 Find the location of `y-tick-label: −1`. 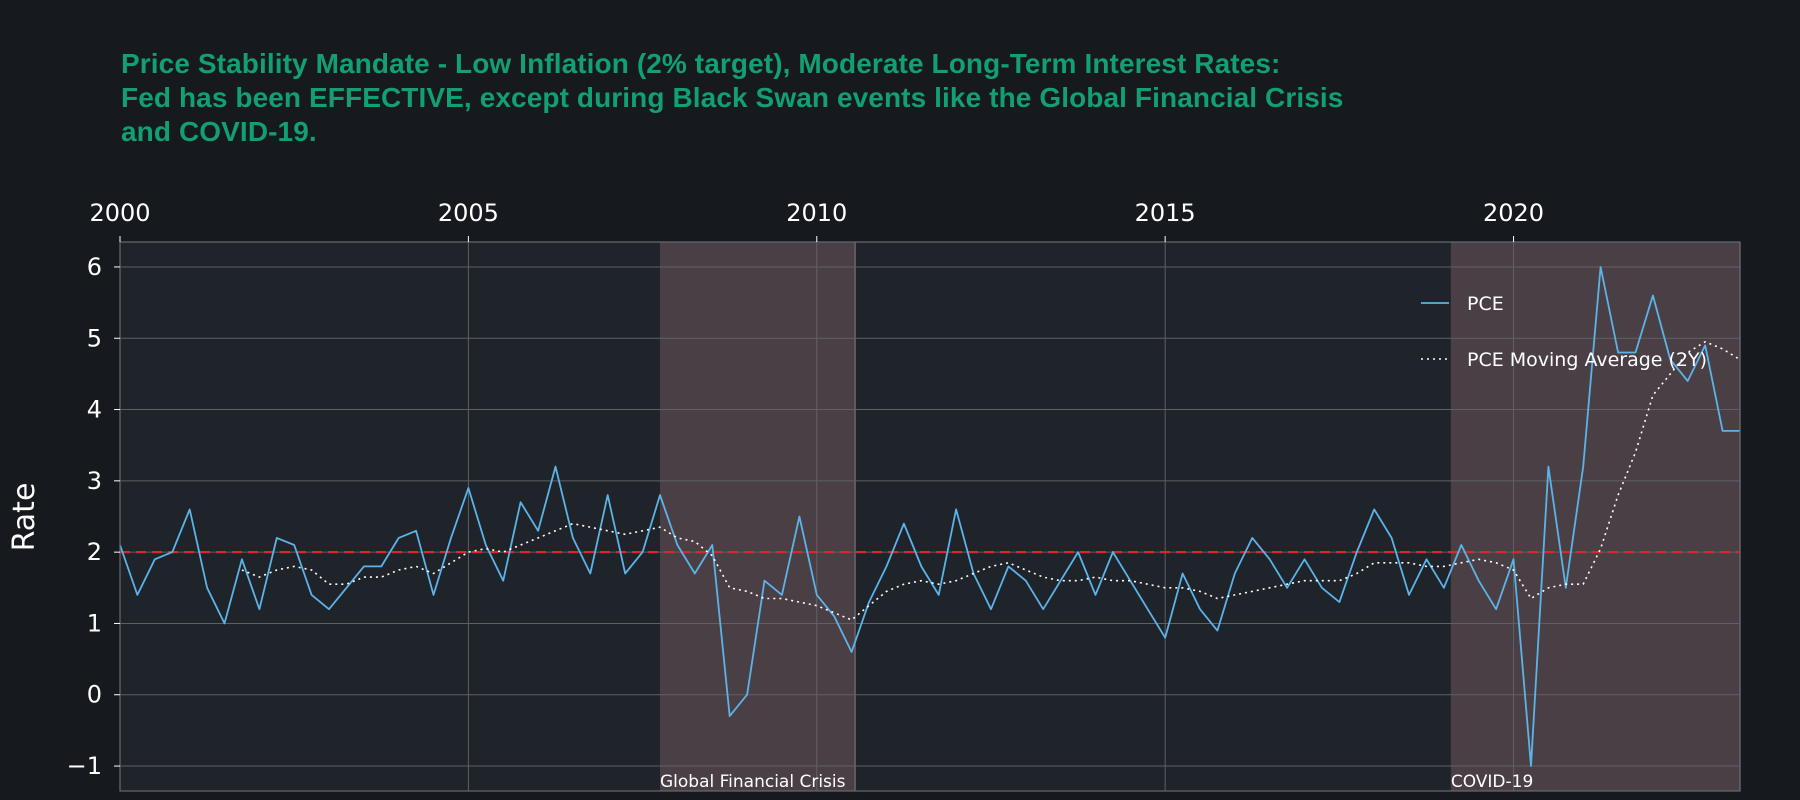

y-tick-label: −1 is located at coordinates (84, 766).